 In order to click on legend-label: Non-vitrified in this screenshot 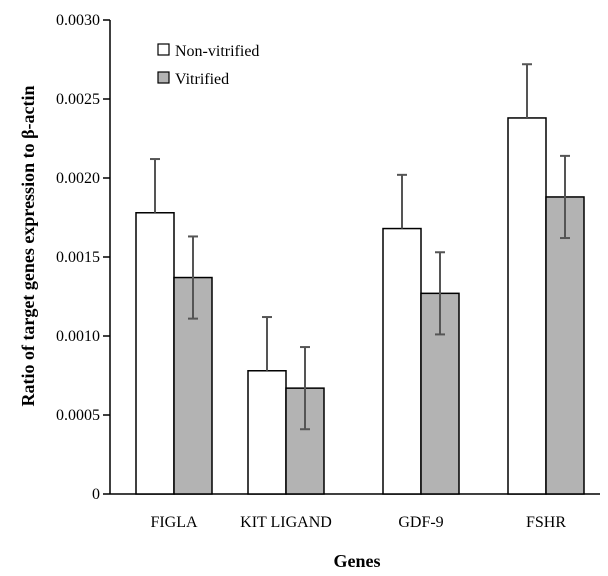, I will do `click(217, 51)`.